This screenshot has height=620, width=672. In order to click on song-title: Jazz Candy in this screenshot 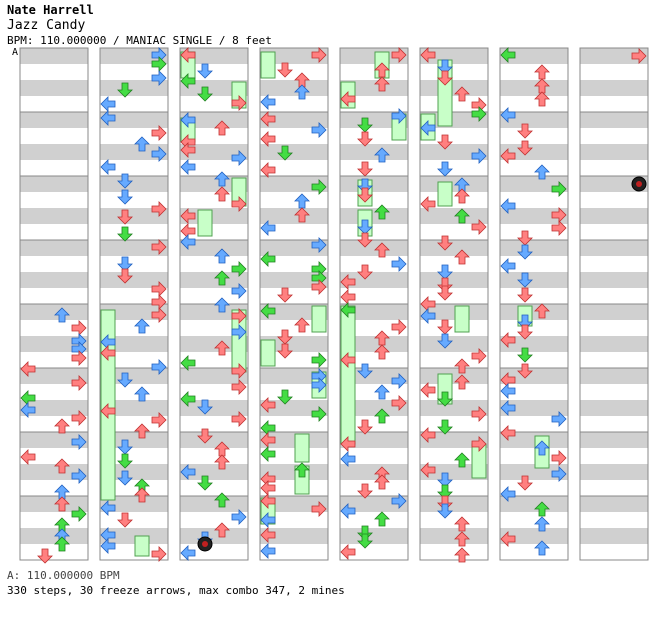, I will do `click(46, 25)`.